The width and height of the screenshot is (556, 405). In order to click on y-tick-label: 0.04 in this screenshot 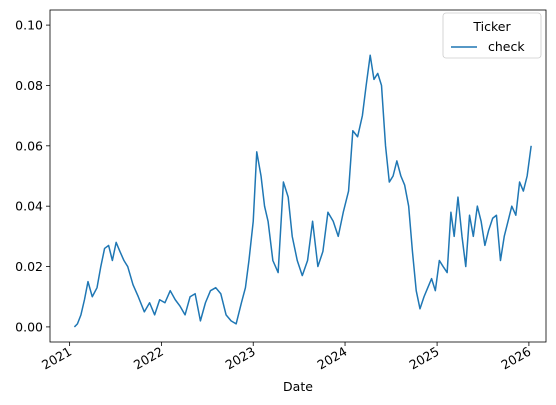, I will do `click(29, 206)`.